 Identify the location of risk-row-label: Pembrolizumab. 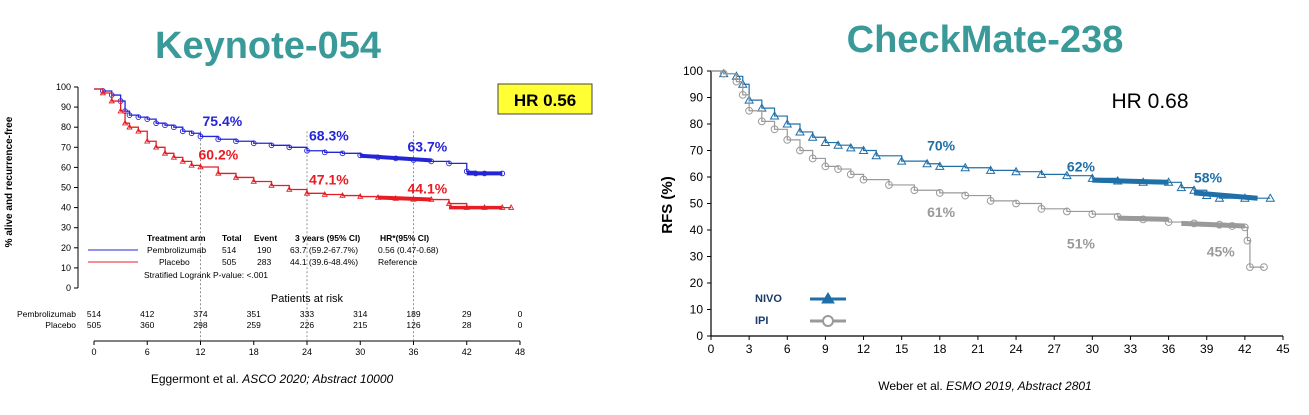
(46, 314).